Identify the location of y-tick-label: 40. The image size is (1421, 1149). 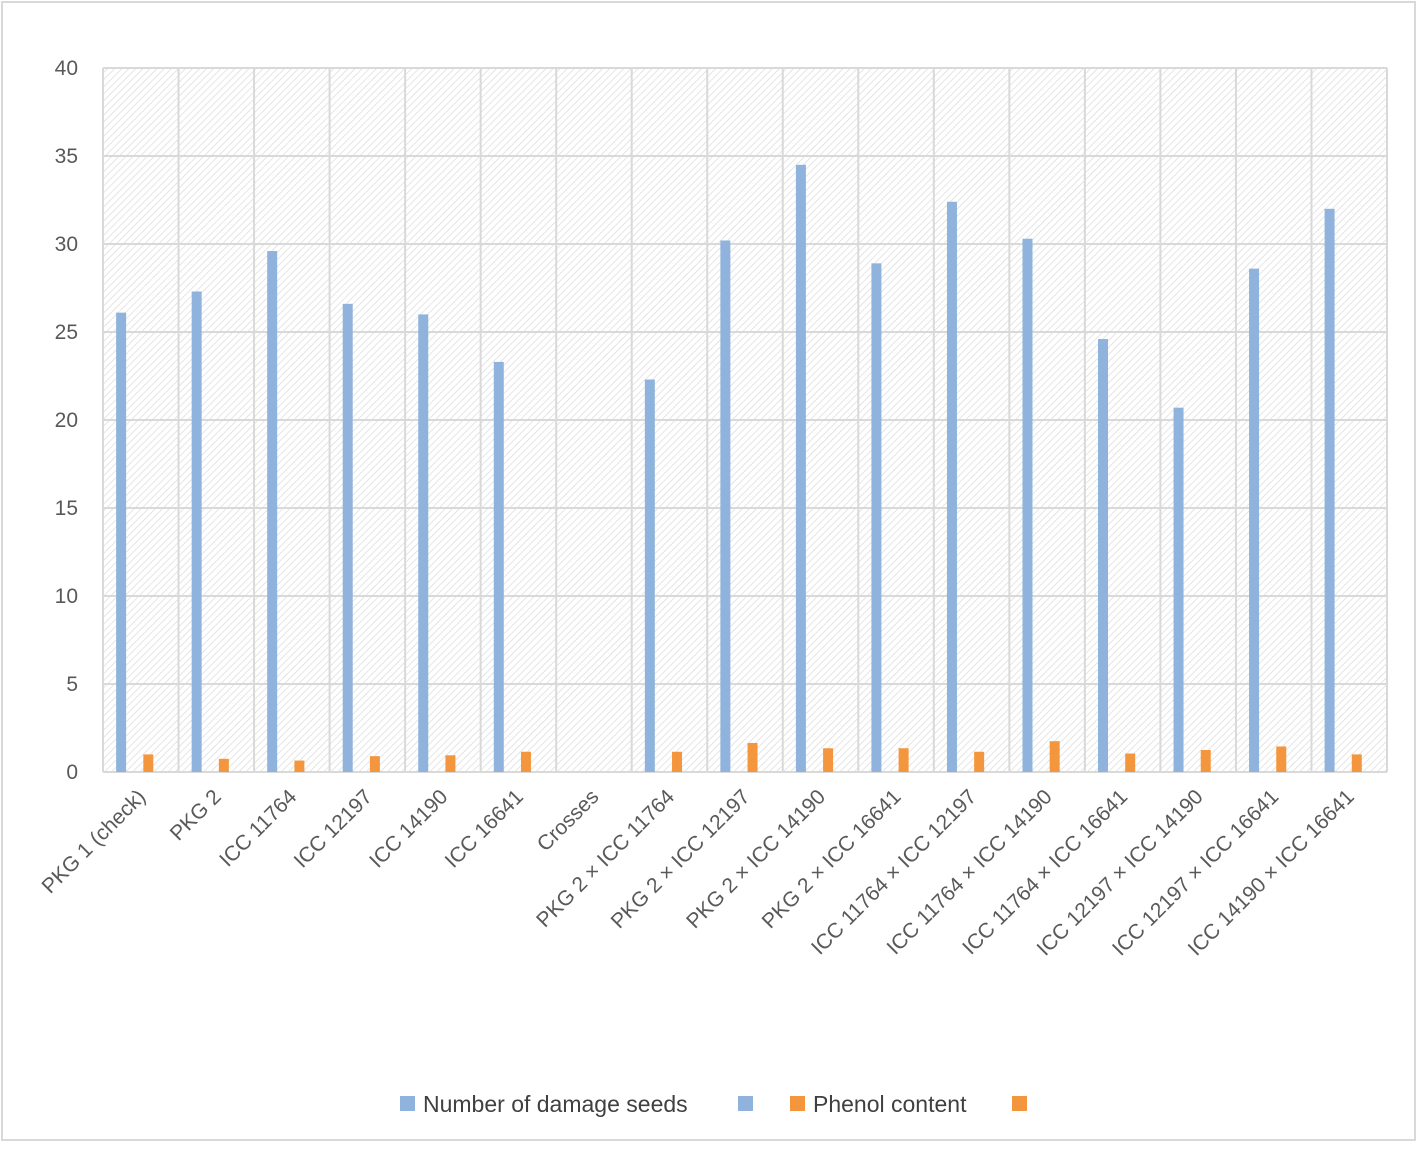
(66, 68).